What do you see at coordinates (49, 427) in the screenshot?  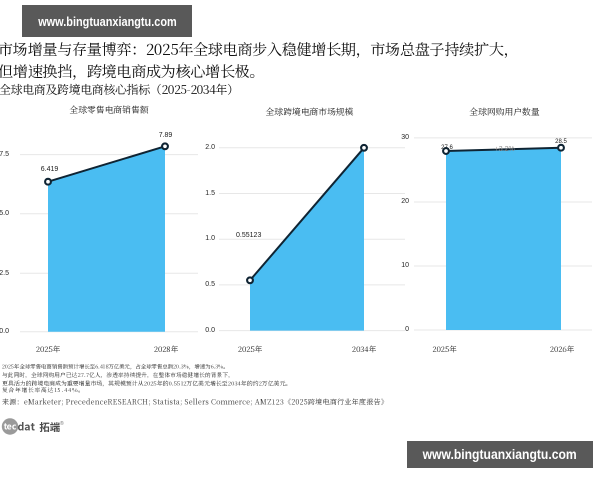 I see `svg-text: 拓端` at bounding box center [49, 427].